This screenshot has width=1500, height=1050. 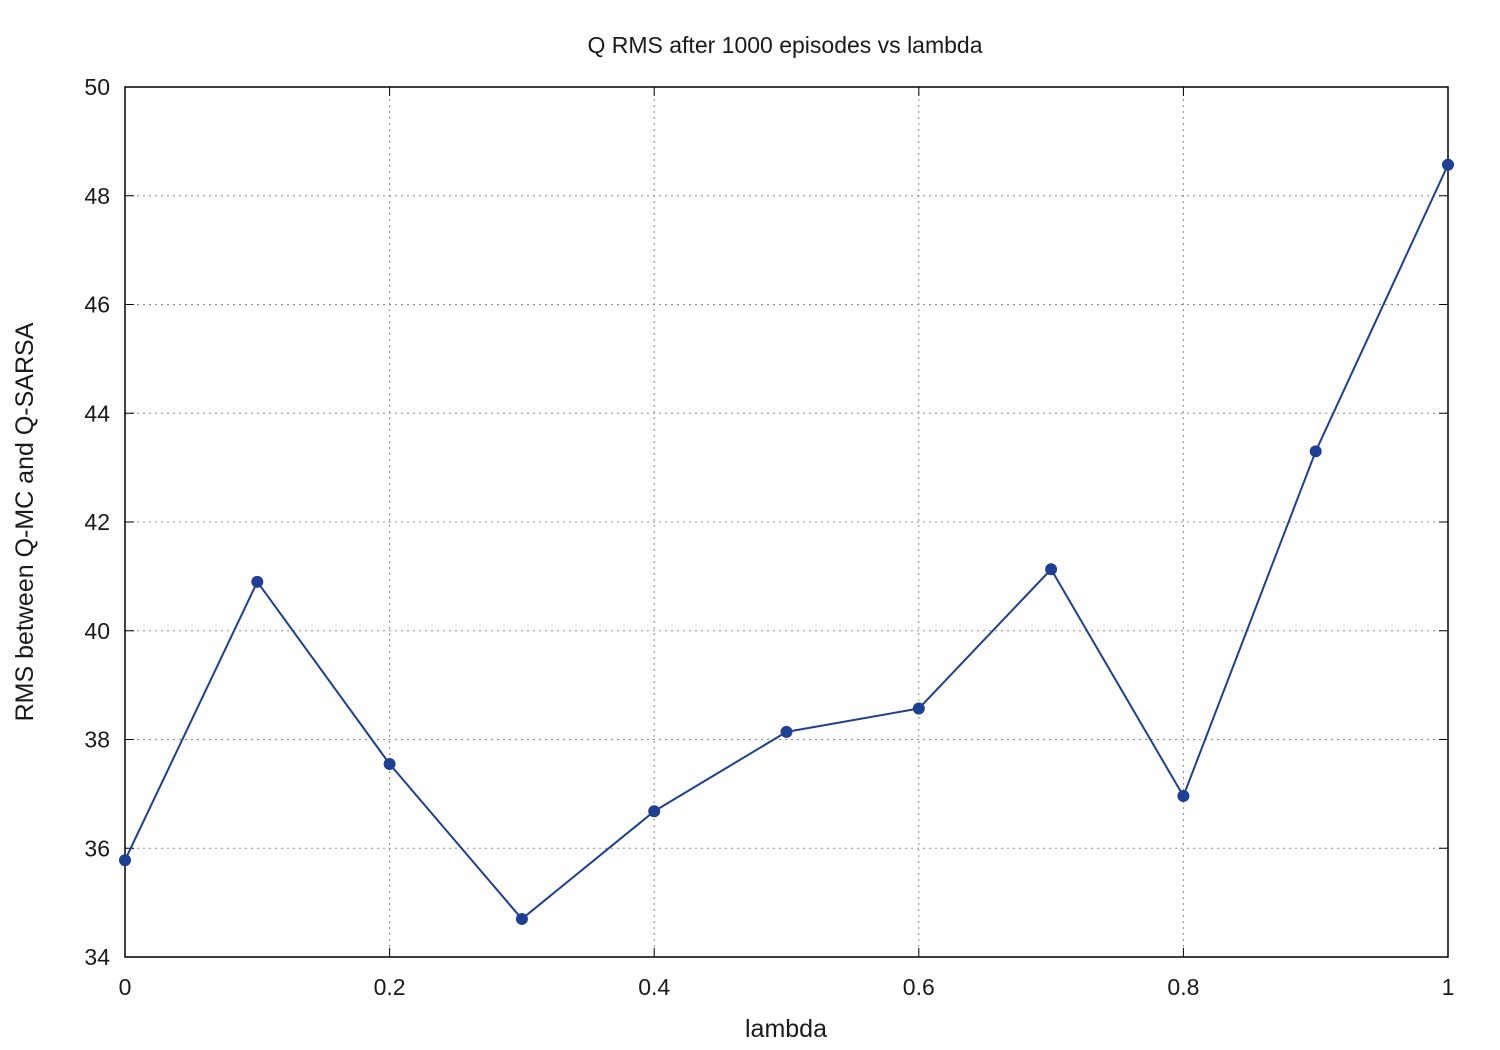 What do you see at coordinates (97, 848) in the screenshot?
I see `y-tick-label: 36` at bounding box center [97, 848].